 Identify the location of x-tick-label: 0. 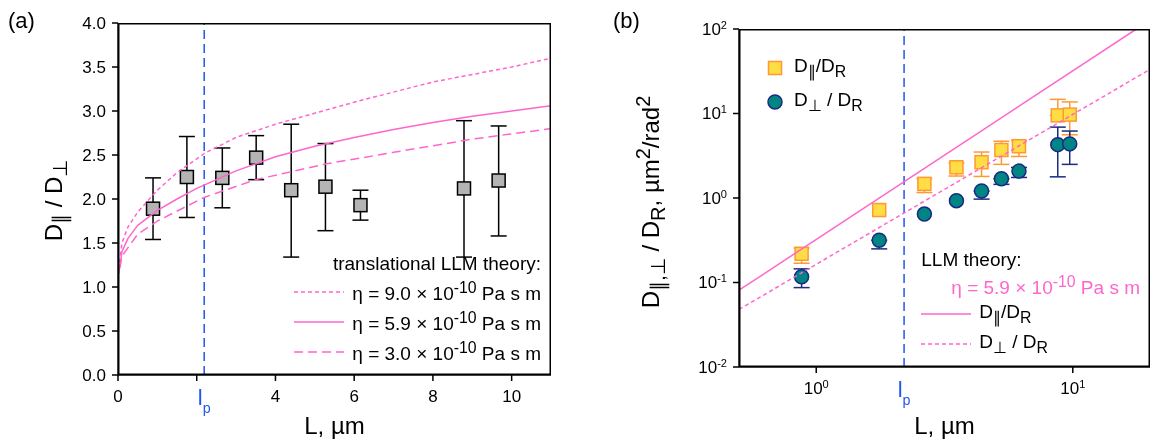
(118, 396).